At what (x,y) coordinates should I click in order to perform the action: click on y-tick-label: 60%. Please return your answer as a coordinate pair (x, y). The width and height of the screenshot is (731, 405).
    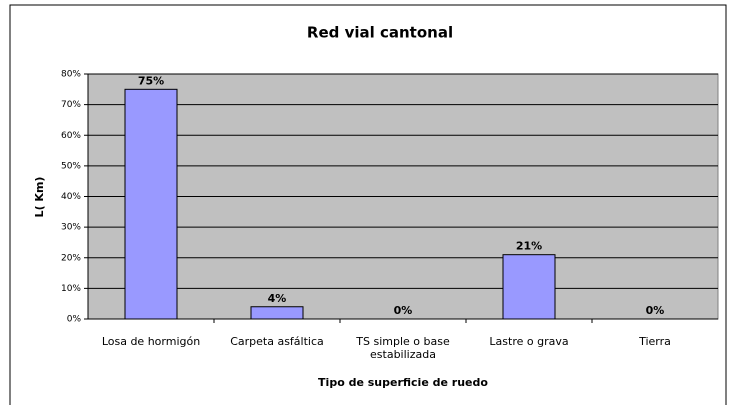
    Looking at the image, I should click on (71, 136).